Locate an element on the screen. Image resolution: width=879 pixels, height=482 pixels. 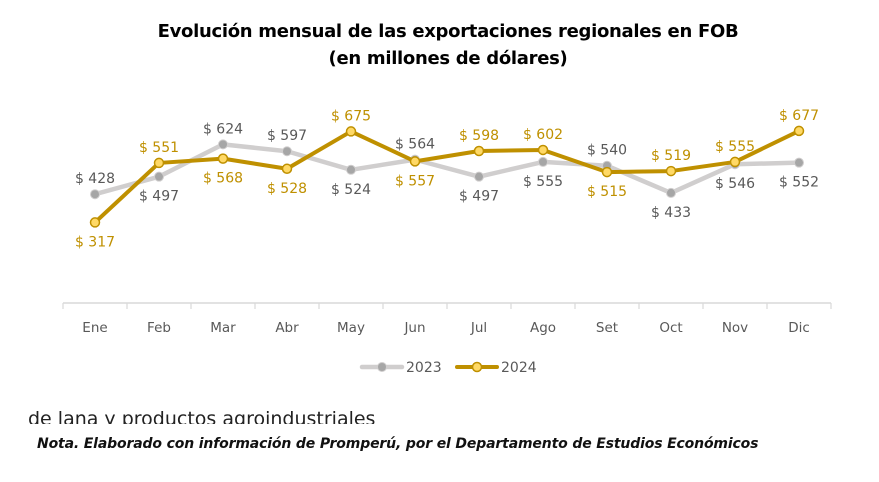
data-label: $ 624 is located at coordinates (223, 129).